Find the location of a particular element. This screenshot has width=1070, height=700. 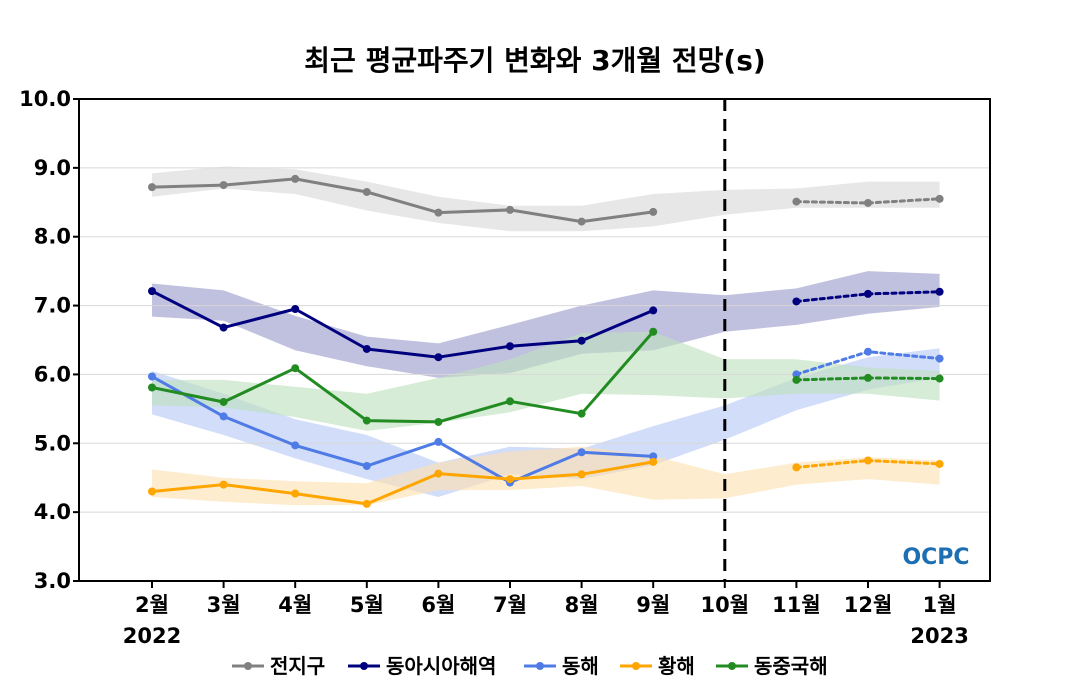

x-tick-label: 4월 is located at coordinates (295, 605).